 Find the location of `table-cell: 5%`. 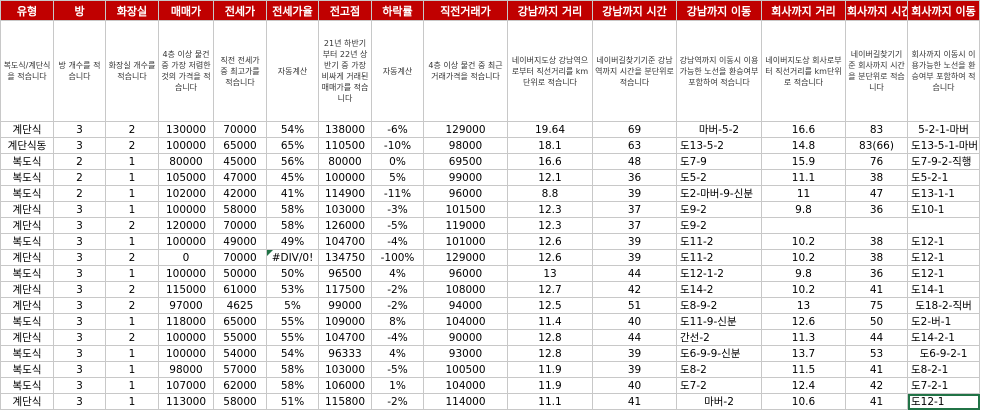

table-cell: 5% is located at coordinates (292, 305).